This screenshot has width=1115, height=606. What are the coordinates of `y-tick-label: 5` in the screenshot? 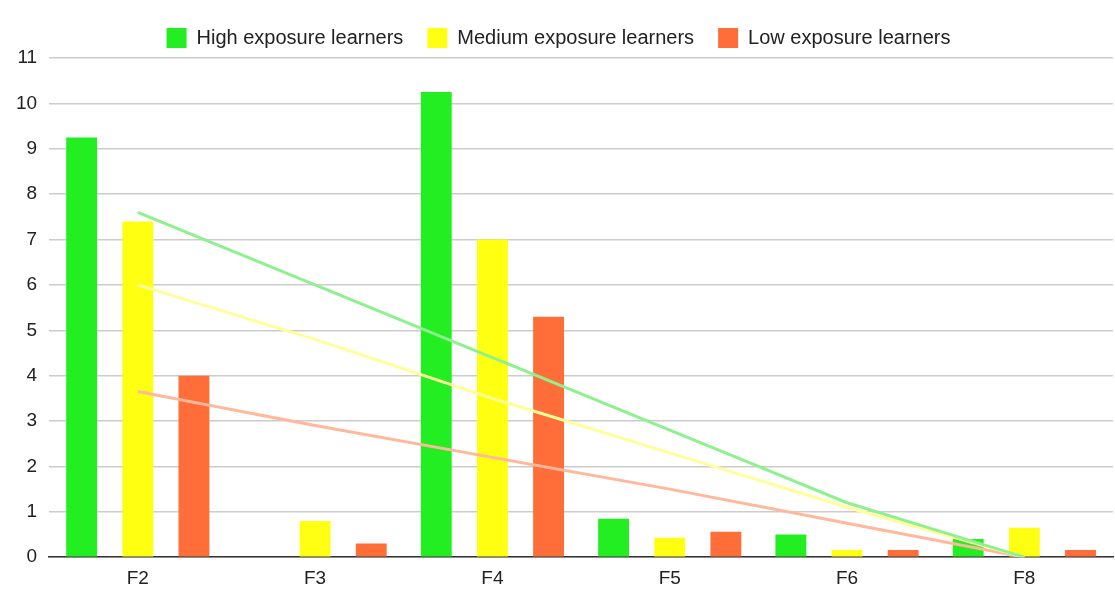 It's located at (32, 329).